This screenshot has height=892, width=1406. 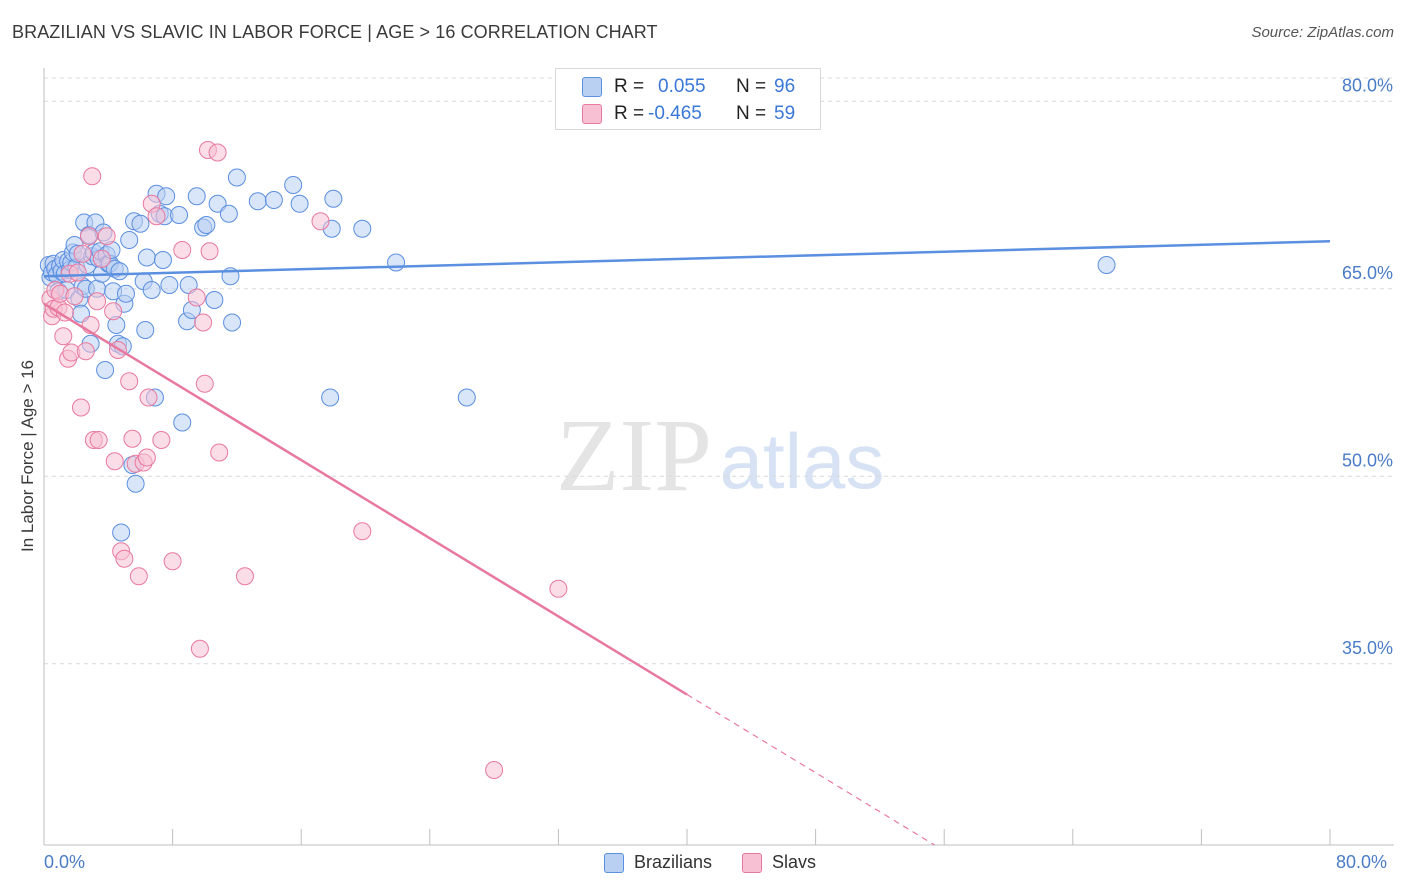 I want to click on watermark-atlas: atlas, so click(x=802, y=461).